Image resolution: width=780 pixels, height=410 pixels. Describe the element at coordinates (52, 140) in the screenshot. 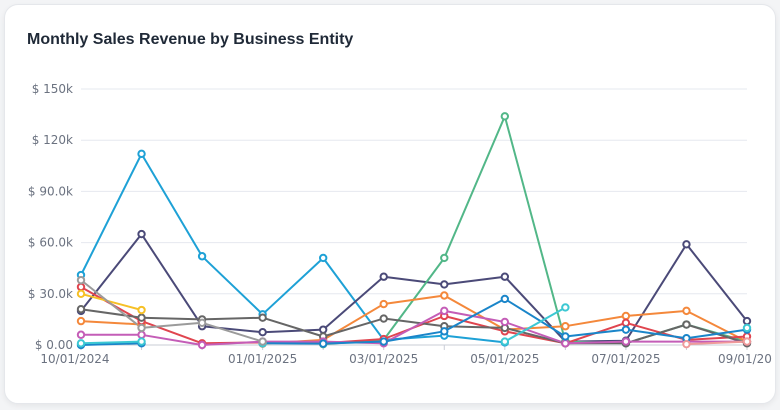

I see `y-tick-label: $ 120k` at that location.